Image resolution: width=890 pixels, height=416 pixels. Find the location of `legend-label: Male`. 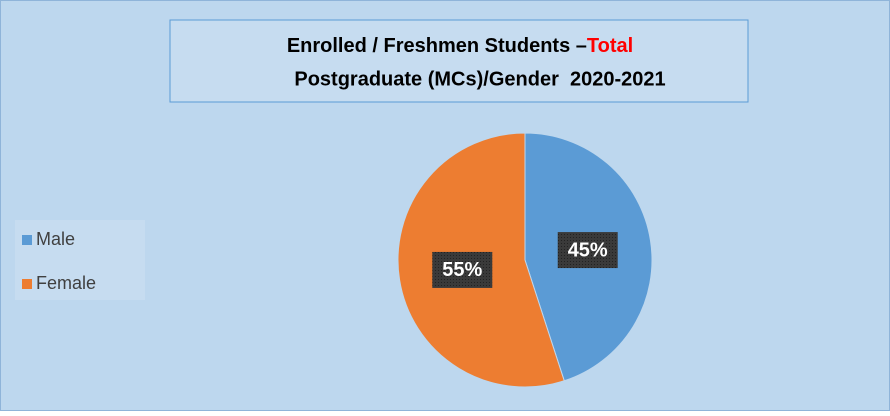

legend-label: Male is located at coordinates (55, 239).